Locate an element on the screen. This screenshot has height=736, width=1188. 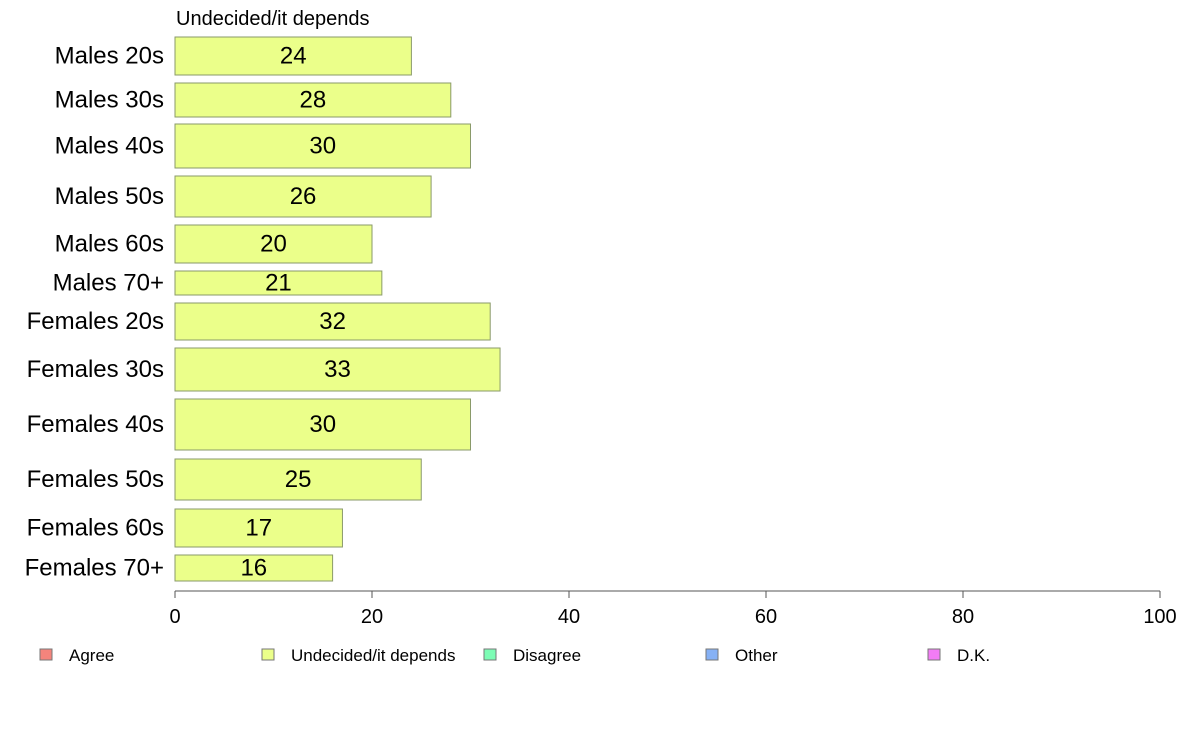
x-tick-label: 0 is located at coordinates (174, 617).